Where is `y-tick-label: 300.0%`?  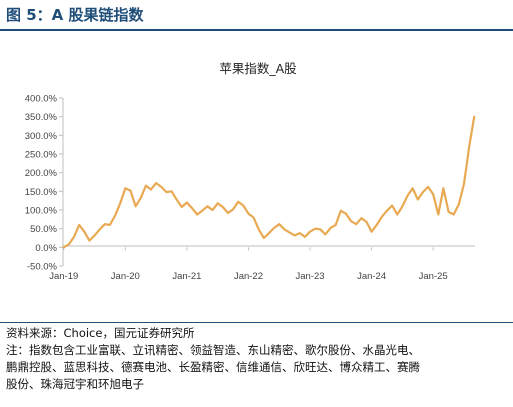 y-tick-label: 300.0% is located at coordinates (41, 136).